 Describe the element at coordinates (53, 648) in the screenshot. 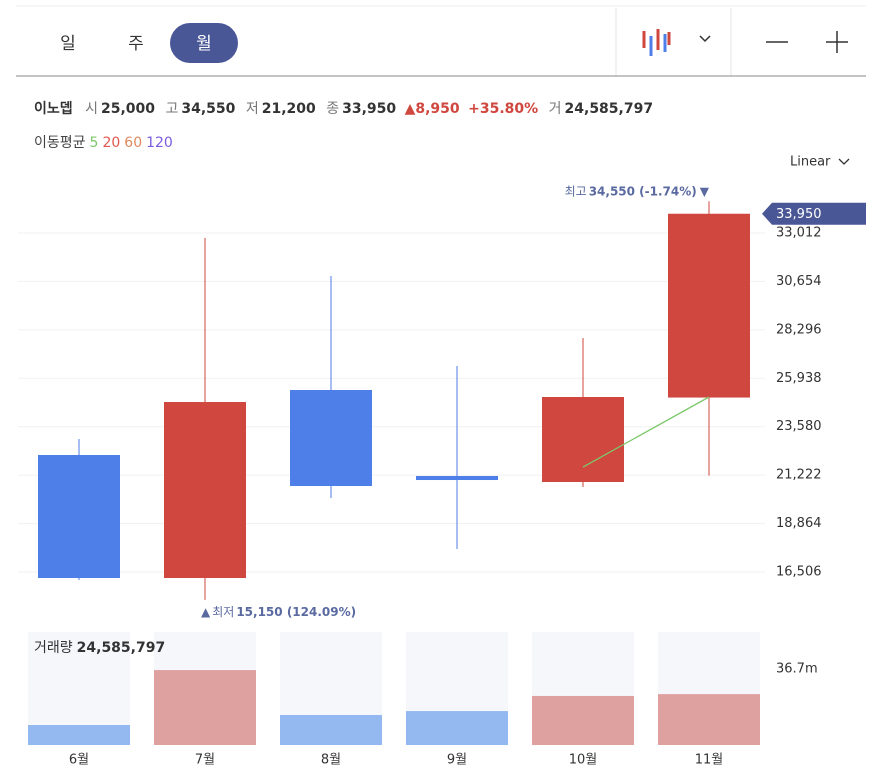

I see `volume-label: 거래량` at that location.